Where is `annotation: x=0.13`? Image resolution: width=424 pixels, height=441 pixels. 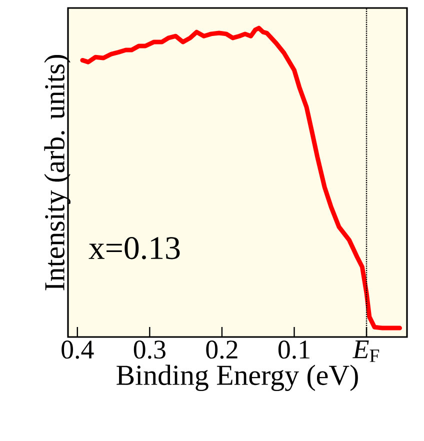
annotation: x=0.13 is located at coordinates (134, 248).